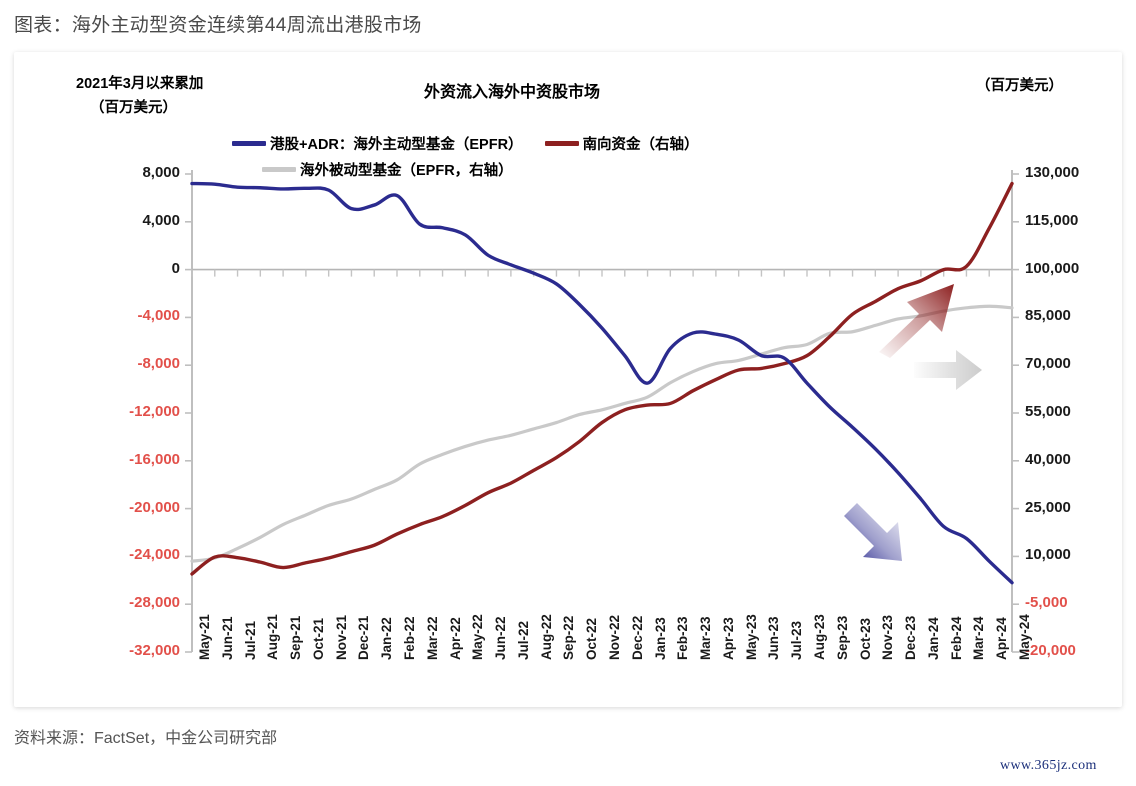 This screenshot has width=1136, height=786. I want to click on x-axis-tick-label: Sep-22, so click(569, 637).